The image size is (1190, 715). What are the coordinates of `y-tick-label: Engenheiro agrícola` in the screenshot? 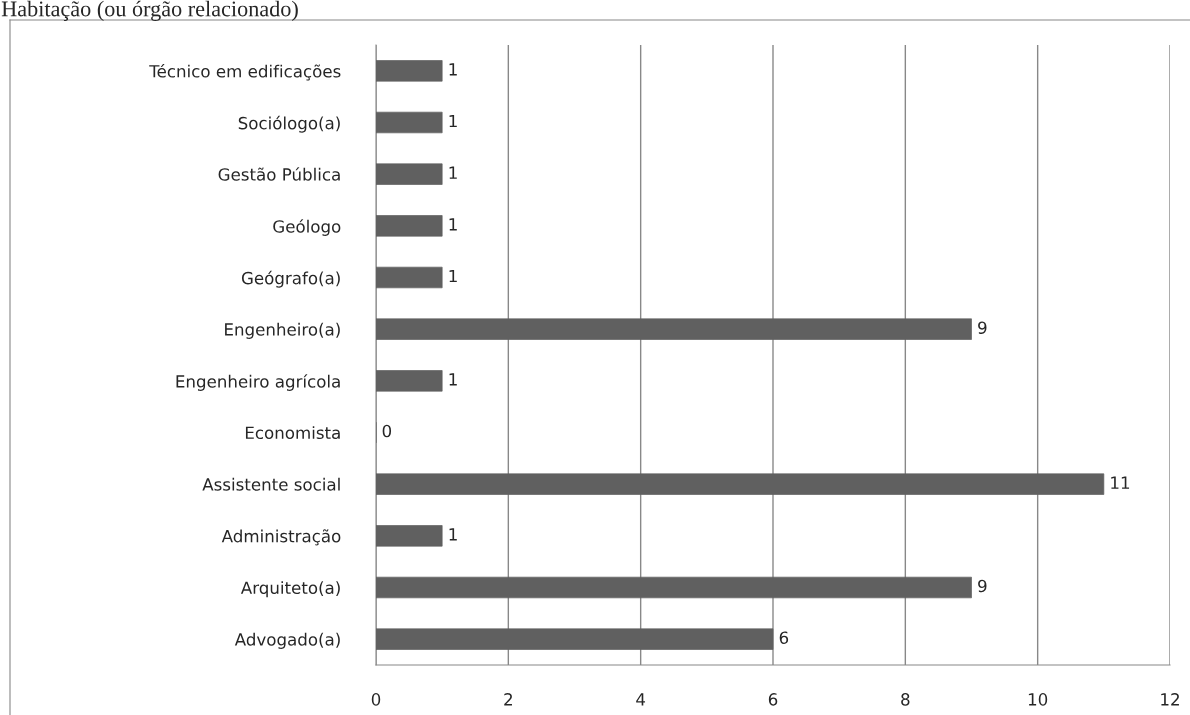 It's located at (258, 382).